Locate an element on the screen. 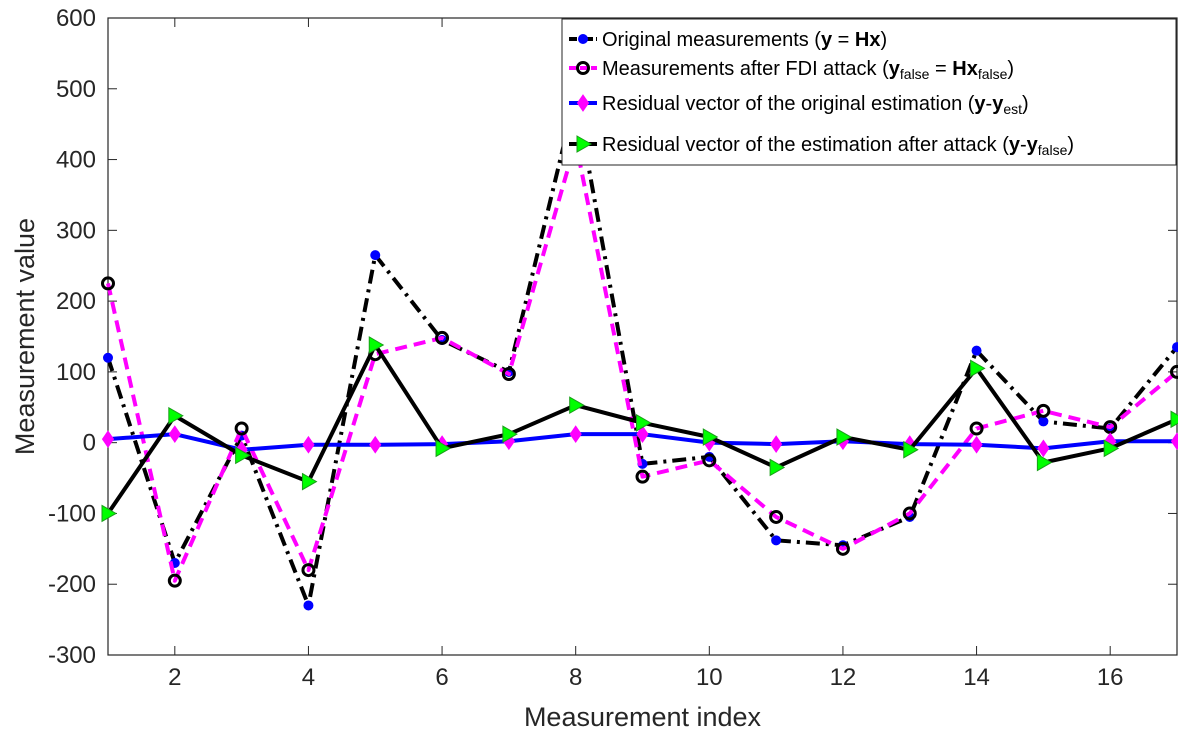 This screenshot has width=1178, height=733. legend-text-span: Original measurements ( is located at coordinates (711, 40).